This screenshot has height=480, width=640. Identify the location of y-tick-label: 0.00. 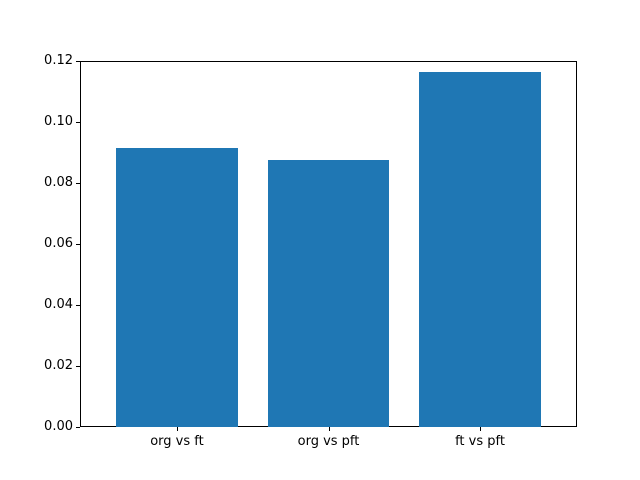
(58, 426).